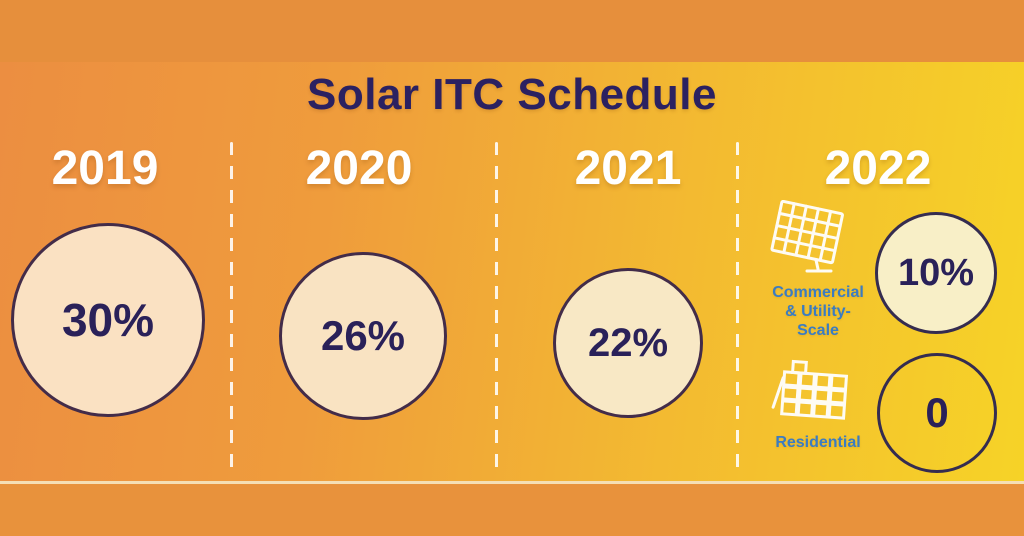  Describe the element at coordinates (814, 396) in the screenshot. I see `residential-solar-panel-icon` at that location.